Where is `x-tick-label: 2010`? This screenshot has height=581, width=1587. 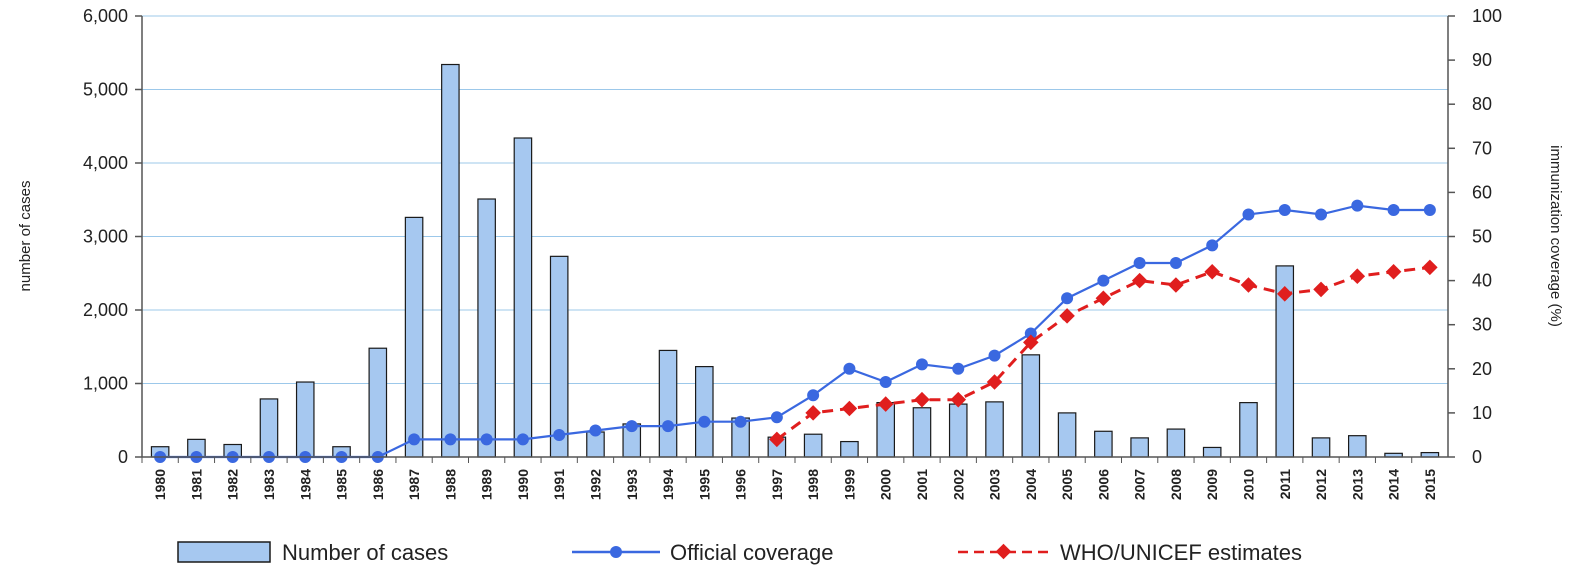 x-tick-label: 2010 is located at coordinates (1248, 484).